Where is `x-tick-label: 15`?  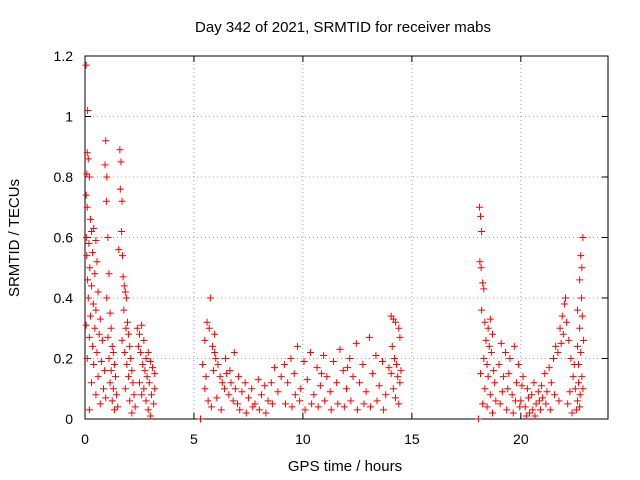
x-tick-label: 15 is located at coordinates (412, 439).